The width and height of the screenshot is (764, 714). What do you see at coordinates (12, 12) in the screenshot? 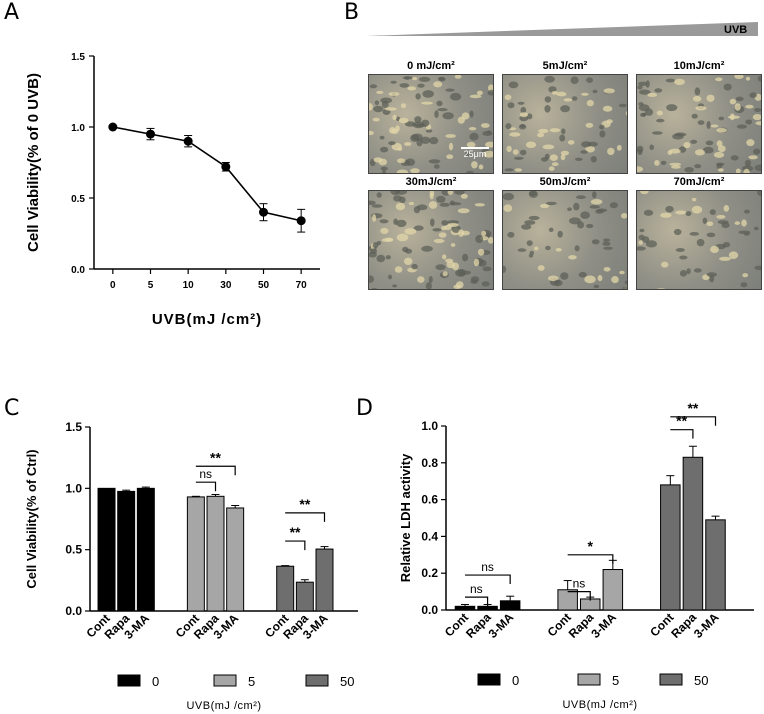
I see `panel-letter-a: A` at bounding box center [12, 12].